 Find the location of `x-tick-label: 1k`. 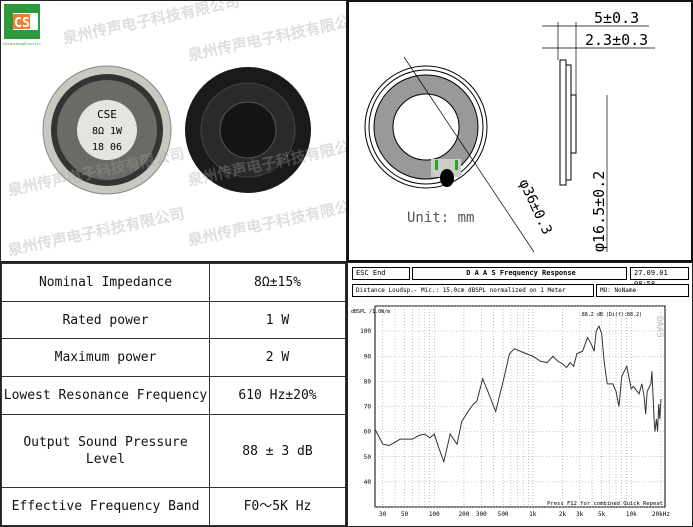

x-tick-label: 1k is located at coordinates (533, 514).